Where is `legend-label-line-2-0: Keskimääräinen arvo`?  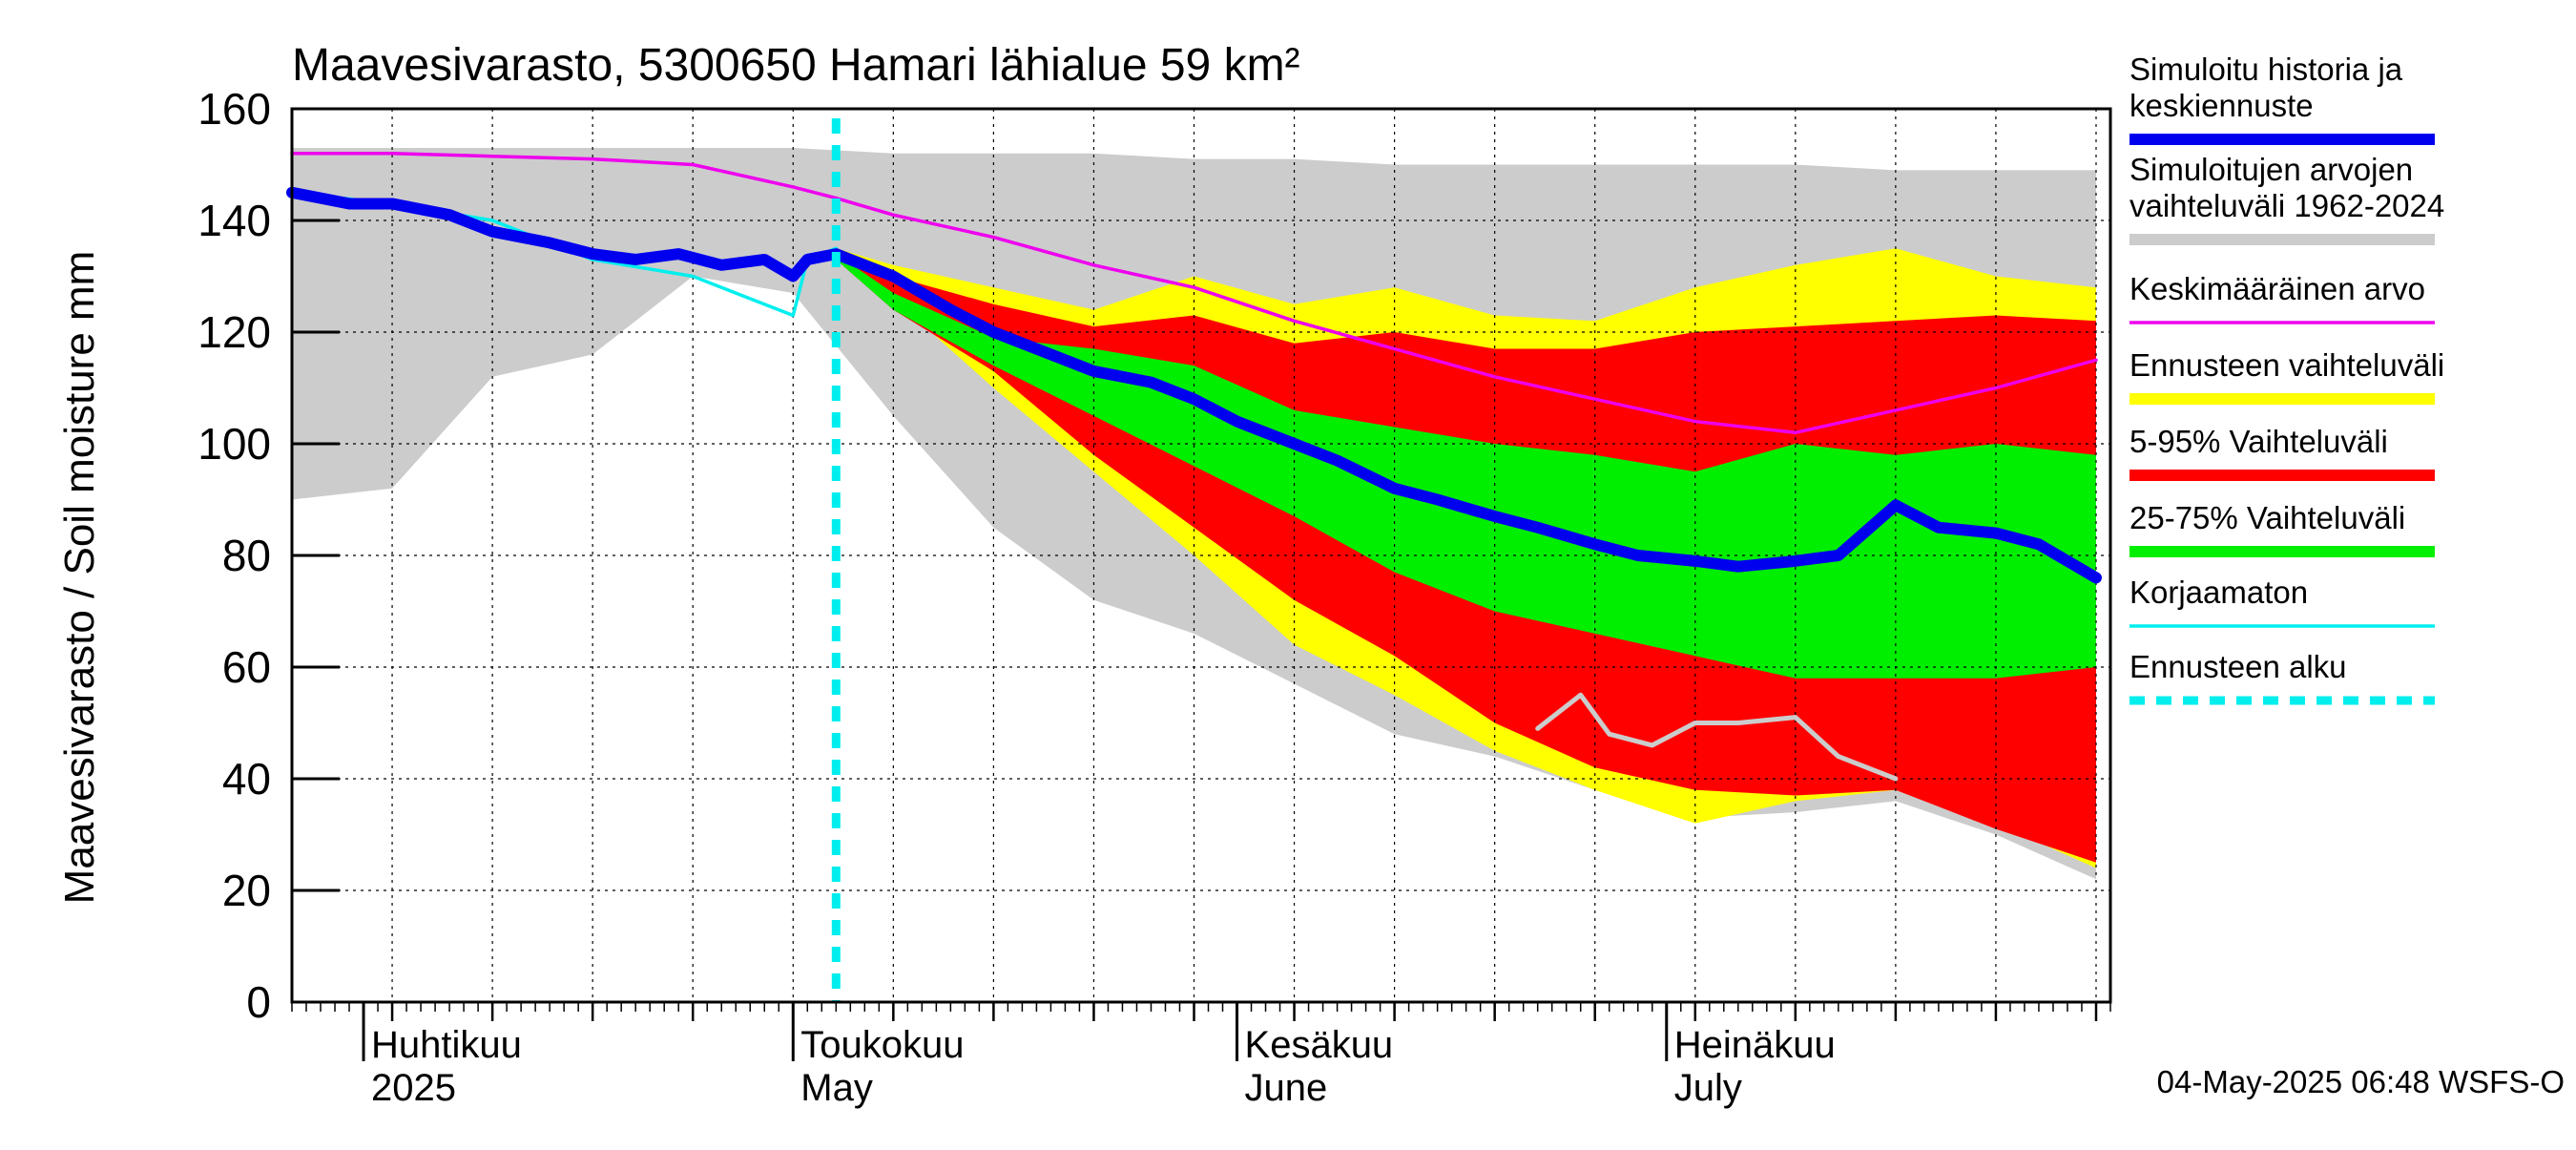
legend-label-line-2-0: Keskimääräinen arvo is located at coordinates (2277, 288).